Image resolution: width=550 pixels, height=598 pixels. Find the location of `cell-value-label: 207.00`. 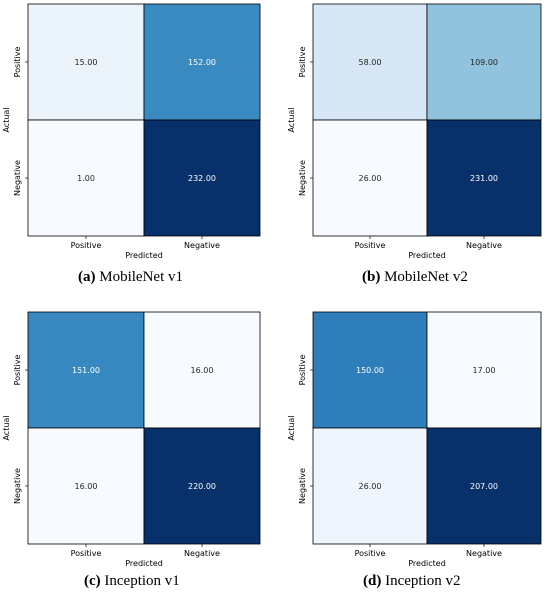

cell-value-label: 207.00 is located at coordinates (484, 486).